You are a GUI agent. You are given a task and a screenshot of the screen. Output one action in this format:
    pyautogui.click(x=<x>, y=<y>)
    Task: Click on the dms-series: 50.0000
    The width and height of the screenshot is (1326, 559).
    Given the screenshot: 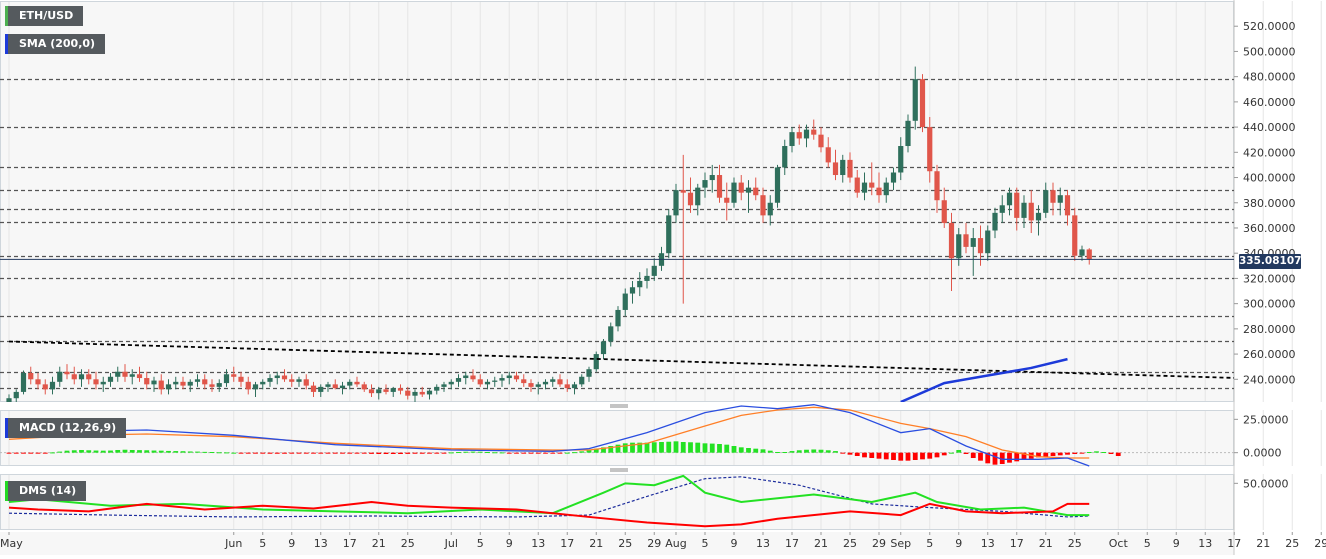 What is the action you would take?
    pyautogui.click(x=648, y=501)
    